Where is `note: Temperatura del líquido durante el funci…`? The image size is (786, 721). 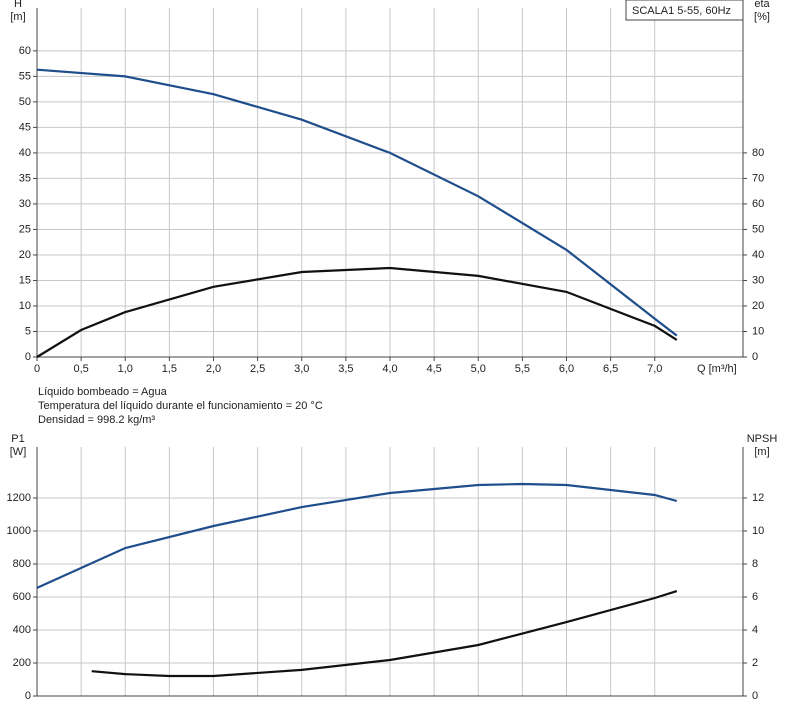
note: Temperatura del líquido durante el funci… is located at coordinates (180, 406).